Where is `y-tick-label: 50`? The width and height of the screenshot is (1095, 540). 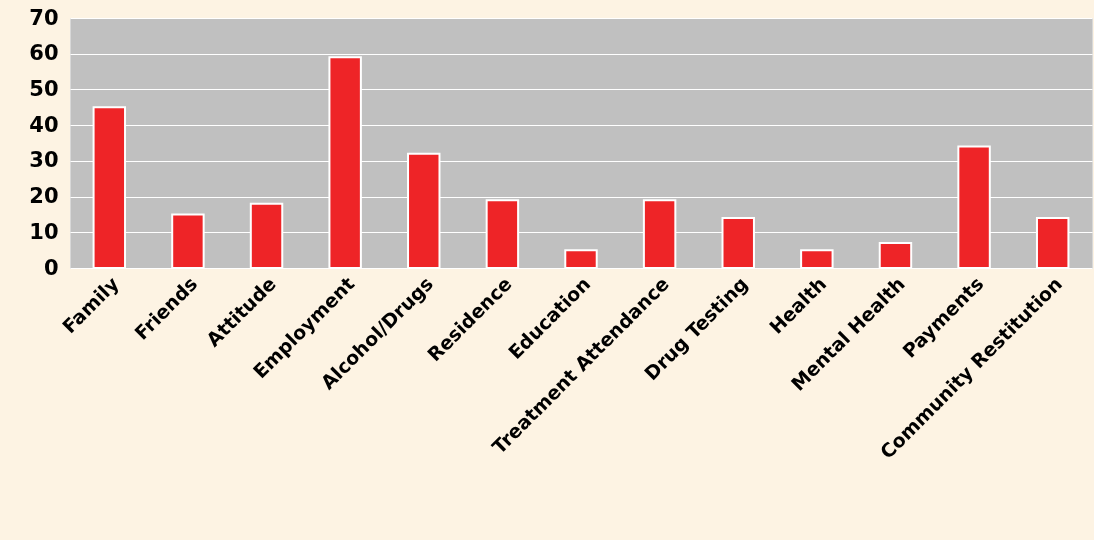
y-tick-label: 50 is located at coordinates (44, 88).